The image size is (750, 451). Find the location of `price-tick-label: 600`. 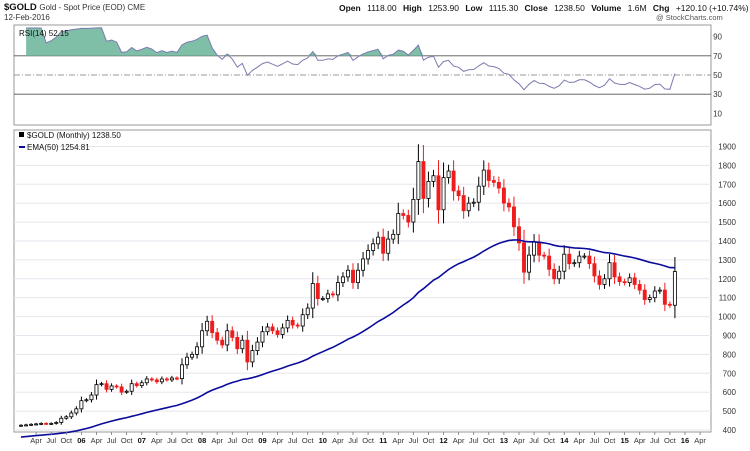

price-tick-label: 600 is located at coordinates (730, 392).